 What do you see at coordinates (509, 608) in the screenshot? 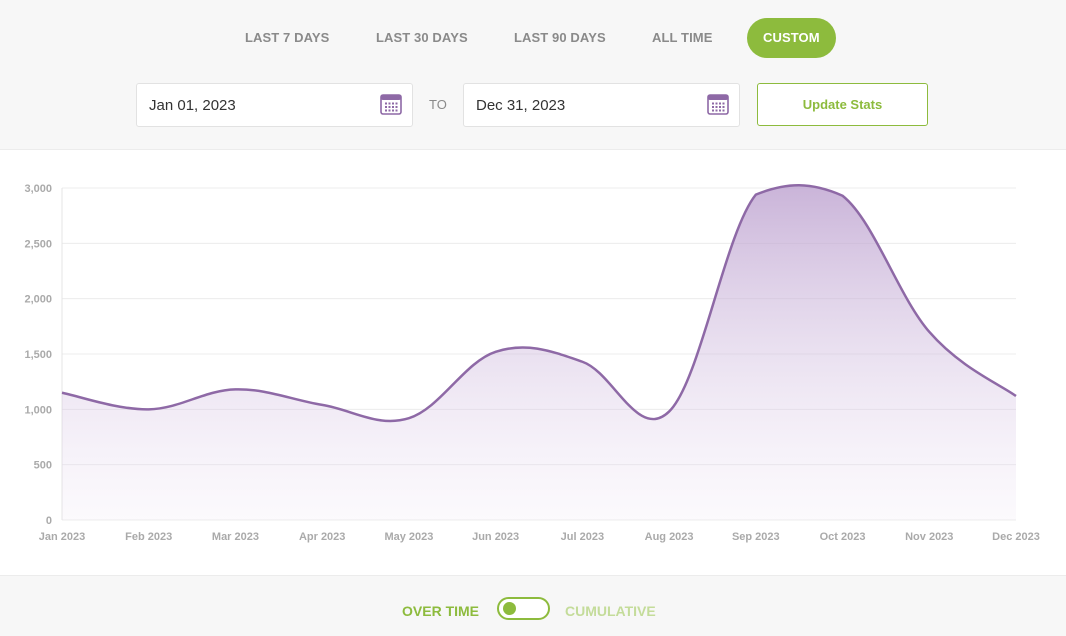
I see `toggle-knob` at bounding box center [509, 608].